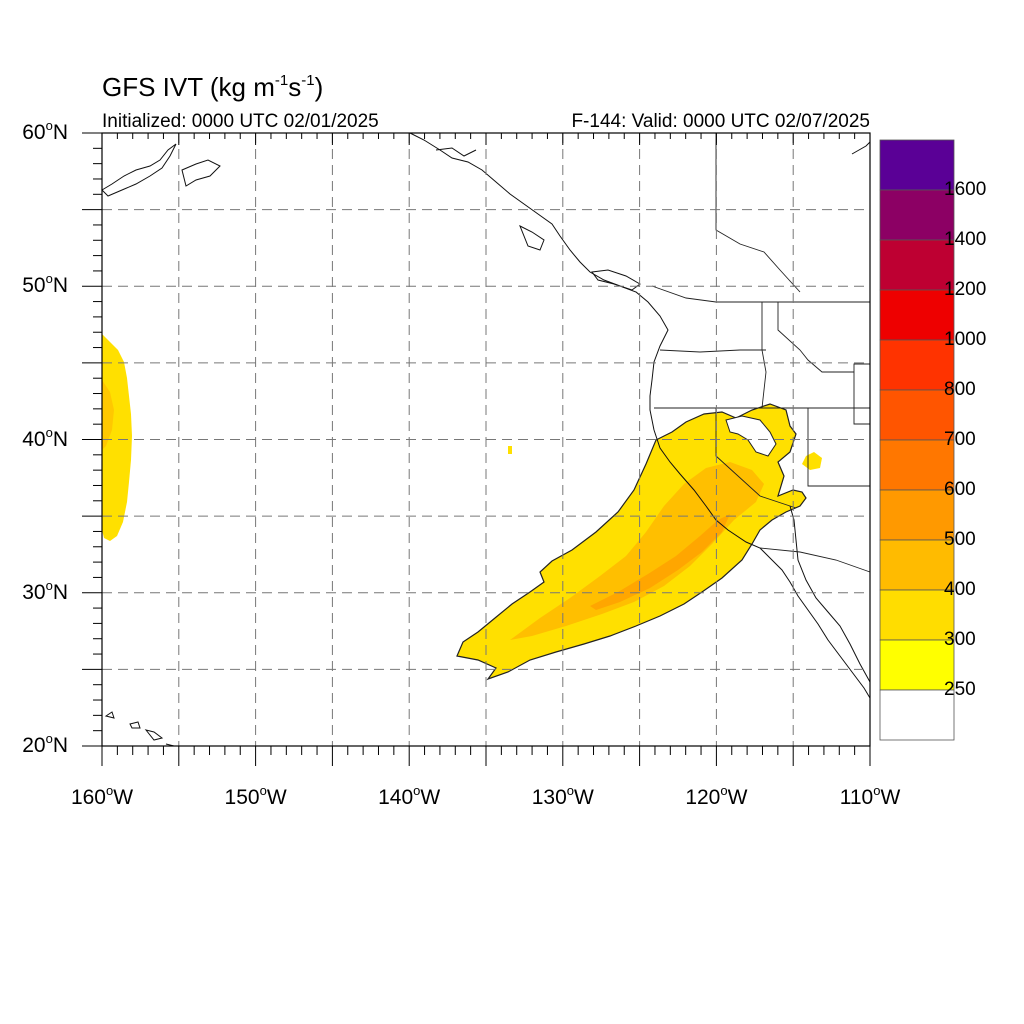 The image size is (1024, 1024). Describe the element at coordinates (255, 796) in the screenshot. I see `longitude-label: 150oW` at that location.